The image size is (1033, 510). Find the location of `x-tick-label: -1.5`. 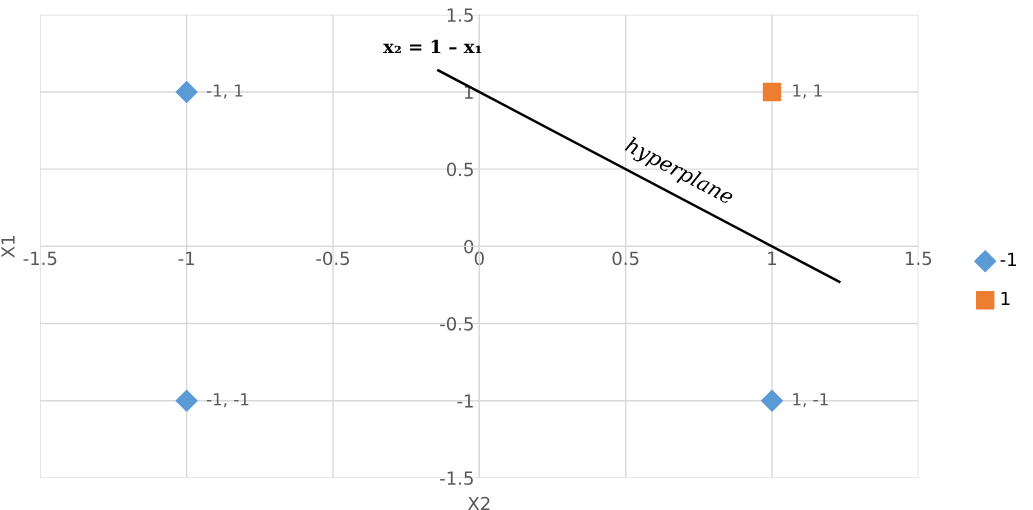

x-tick-label: -1.5 is located at coordinates (40, 258).